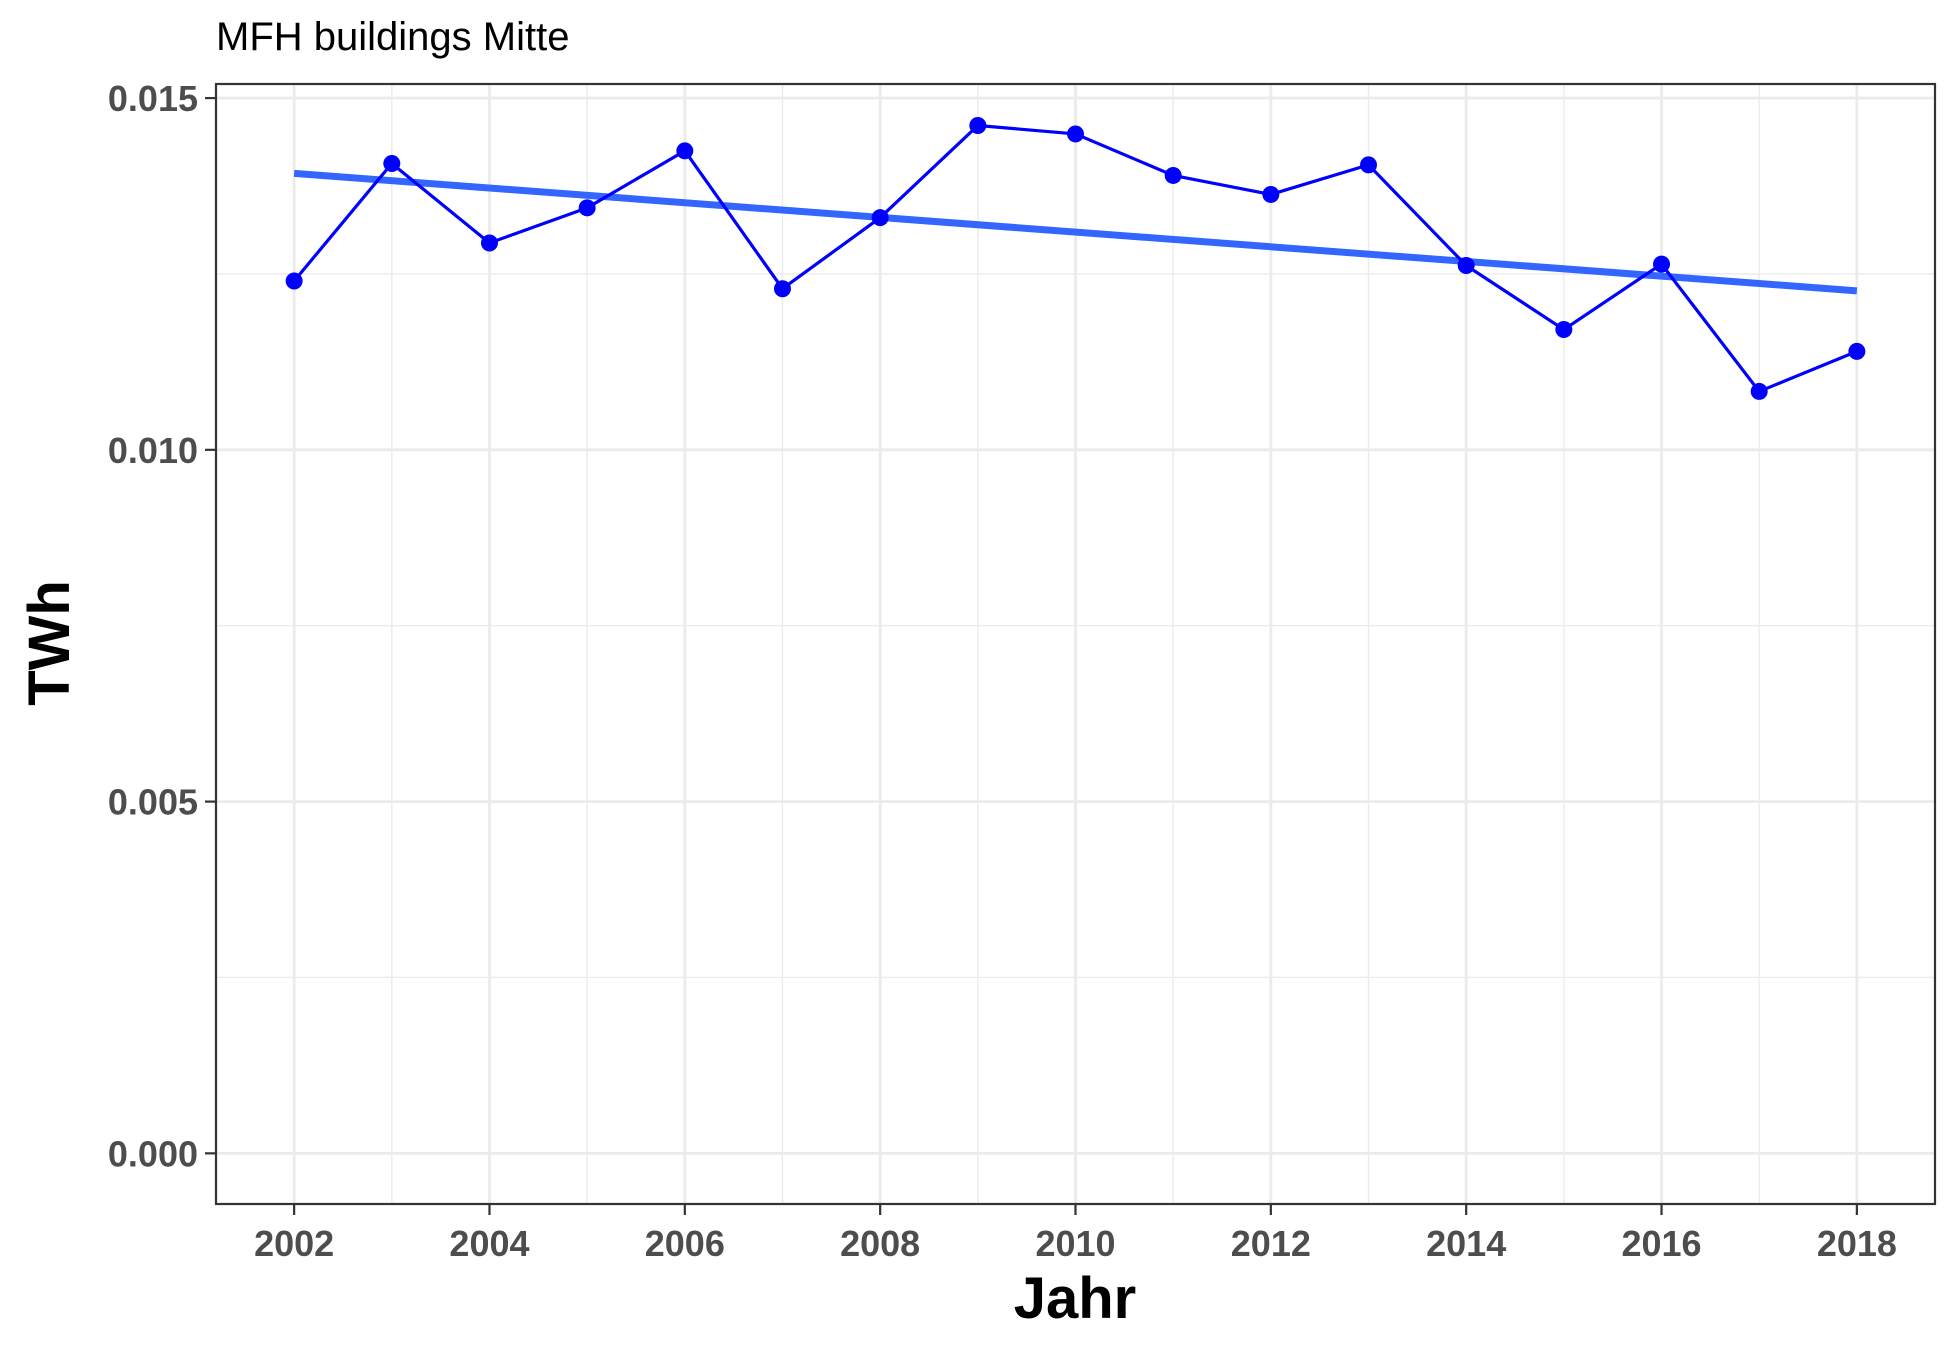 This screenshot has width=1950, height=1349. I want to click on y-axis-title: TWh, so click(49, 643).